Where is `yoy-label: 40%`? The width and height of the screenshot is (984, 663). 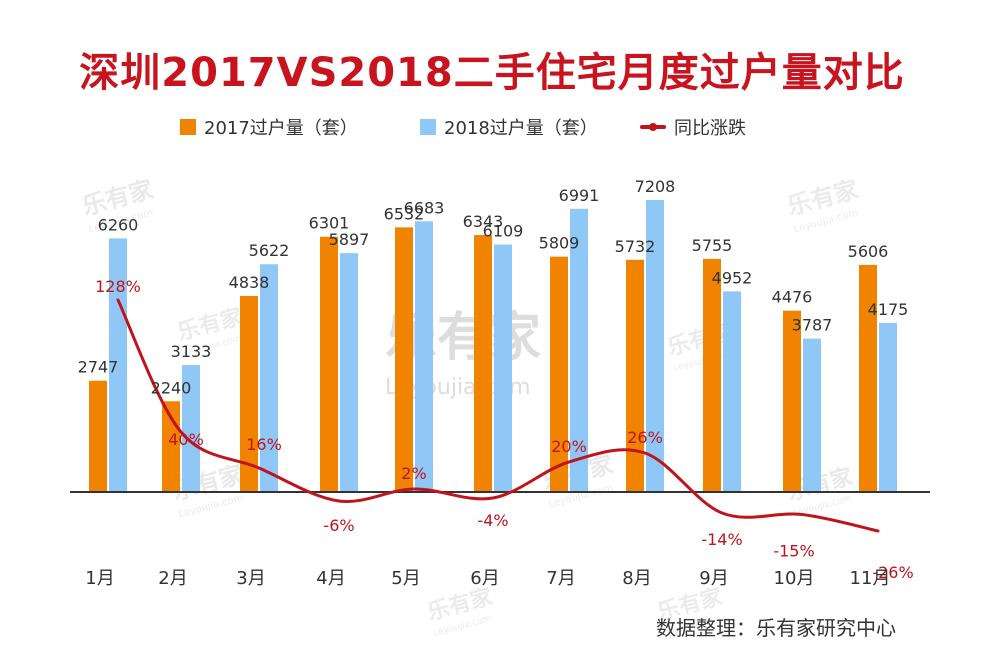 yoy-label: 40% is located at coordinates (186, 439).